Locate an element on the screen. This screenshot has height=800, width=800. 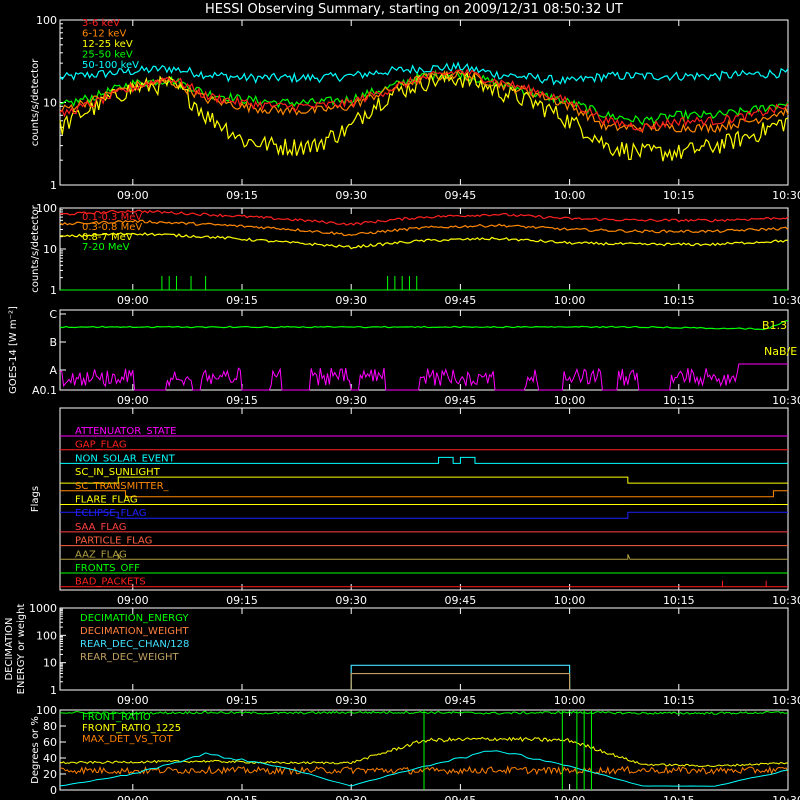
lo-energy-time-tick-label: 10:30 is located at coordinates (786, 195).